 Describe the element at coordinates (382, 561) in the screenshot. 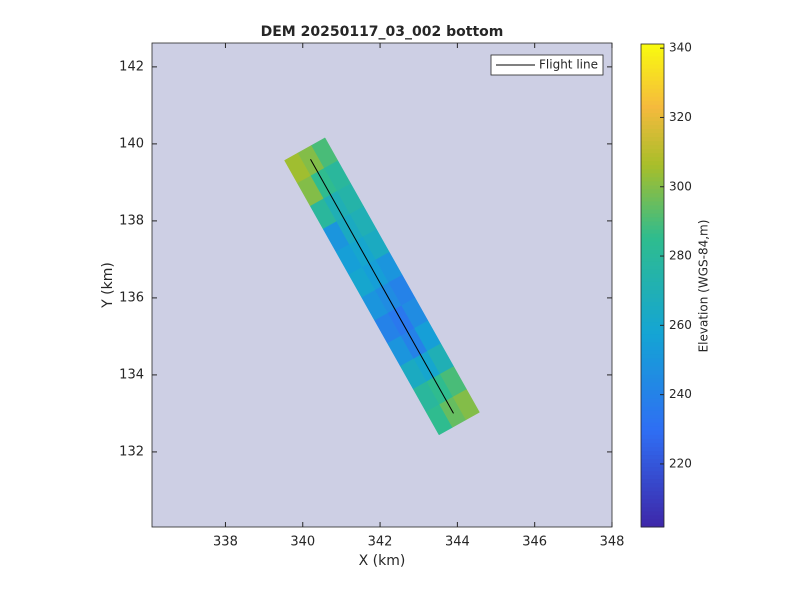

I see `x-axis-label: X (km)` at that location.